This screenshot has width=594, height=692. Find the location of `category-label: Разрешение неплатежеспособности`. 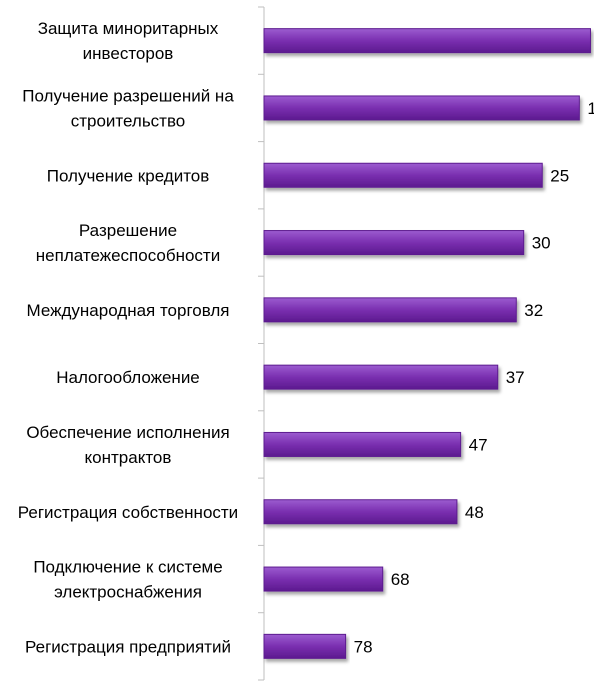

category-label: Разрешение неплатежеспособности is located at coordinates (128, 243).